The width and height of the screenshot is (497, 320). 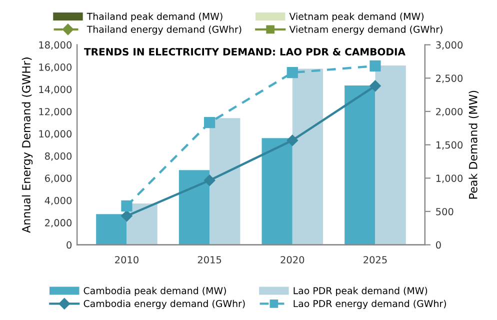 What do you see at coordinates (55, 112) in the screenshot?
I see `y-tick-label: 12,000` at bounding box center [55, 112].